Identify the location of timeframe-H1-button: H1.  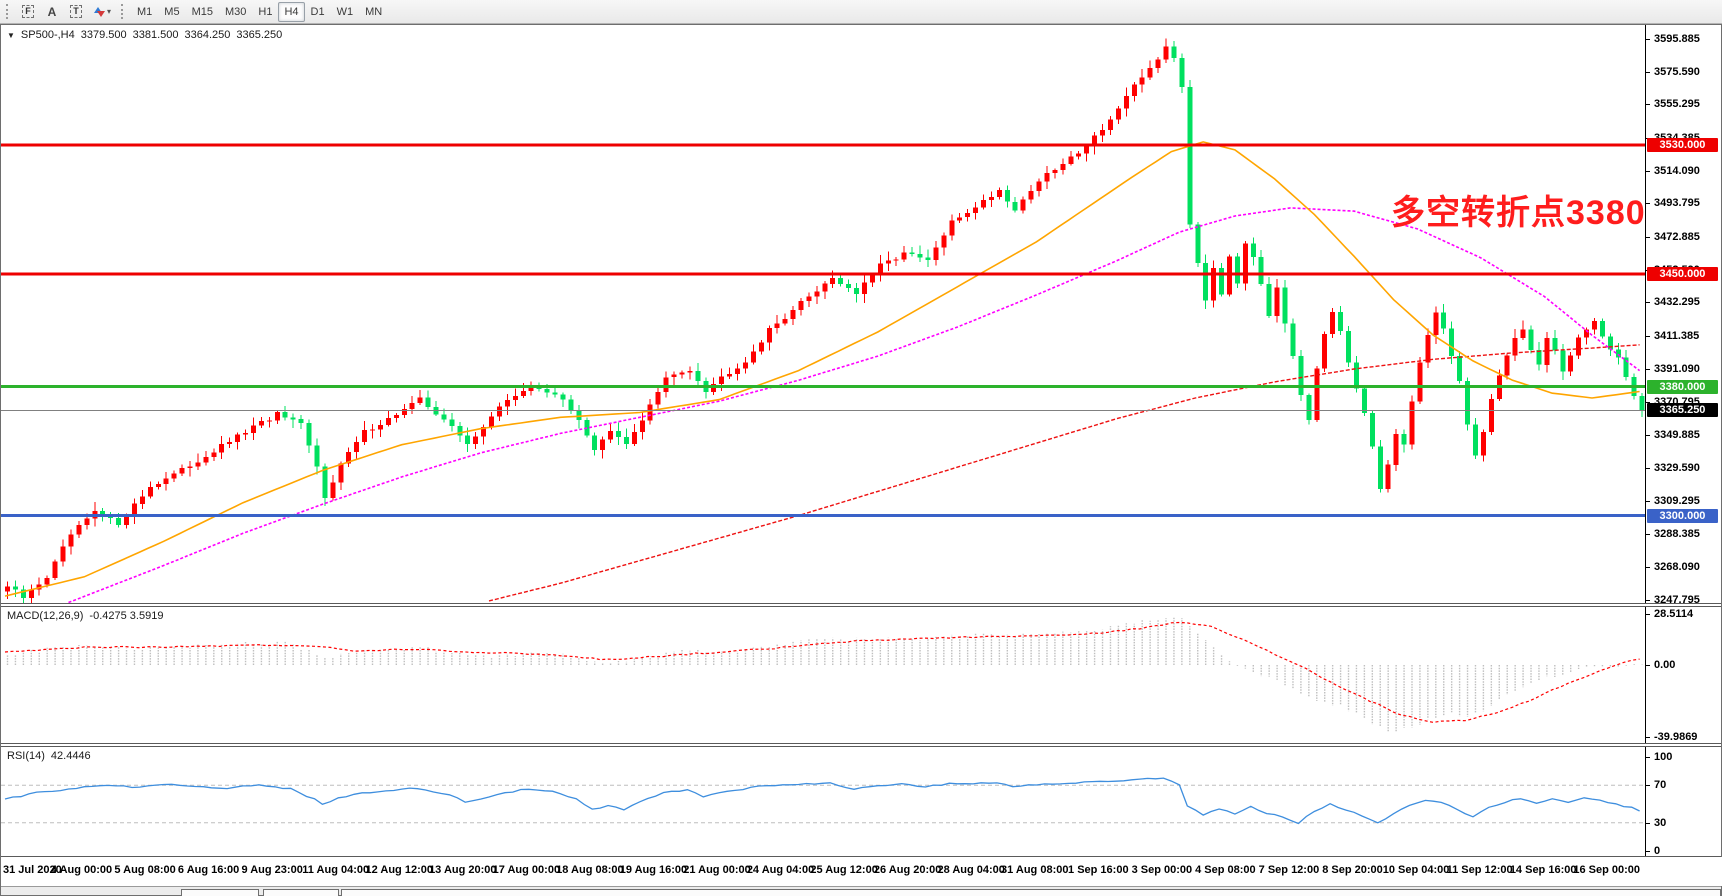
(265, 12).